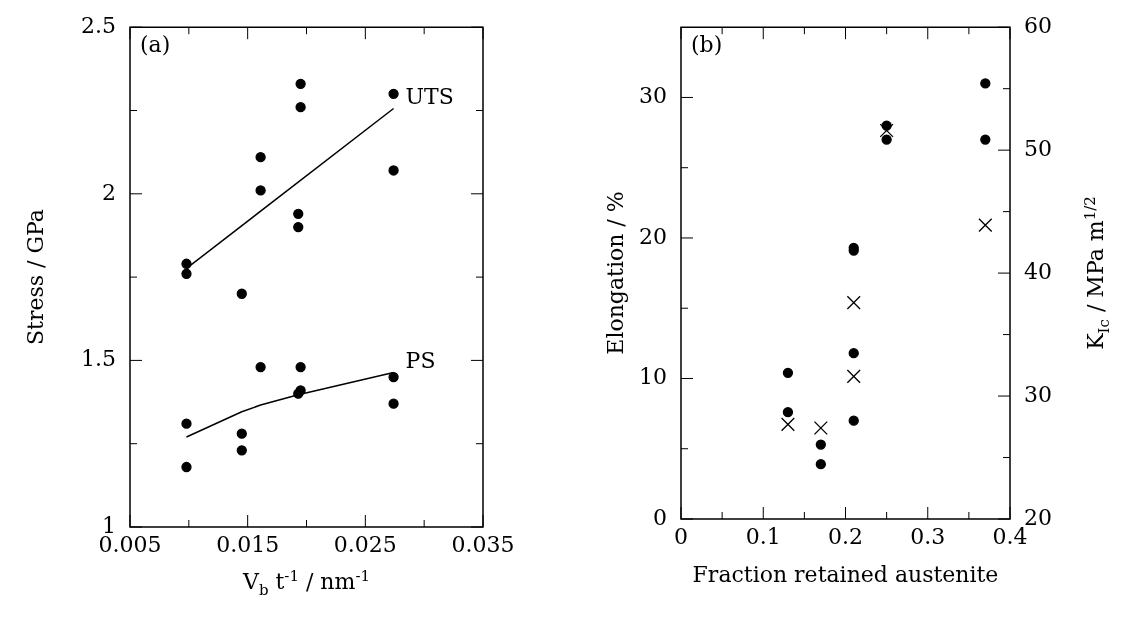 The image size is (1125, 625). Describe the element at coordinates (928, 536) in the screenshot. I see `x-tick-label: 0.3` at that location.